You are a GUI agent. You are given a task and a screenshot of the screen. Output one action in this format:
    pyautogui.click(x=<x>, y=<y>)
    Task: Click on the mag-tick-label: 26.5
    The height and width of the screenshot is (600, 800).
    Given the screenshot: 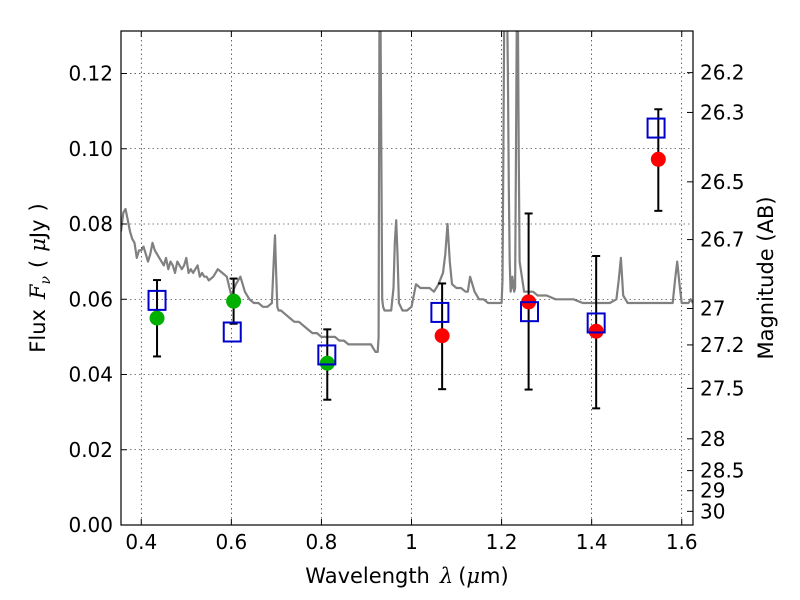 What is the action you would take?
    pyautogui.click(x=722, y=182)
    